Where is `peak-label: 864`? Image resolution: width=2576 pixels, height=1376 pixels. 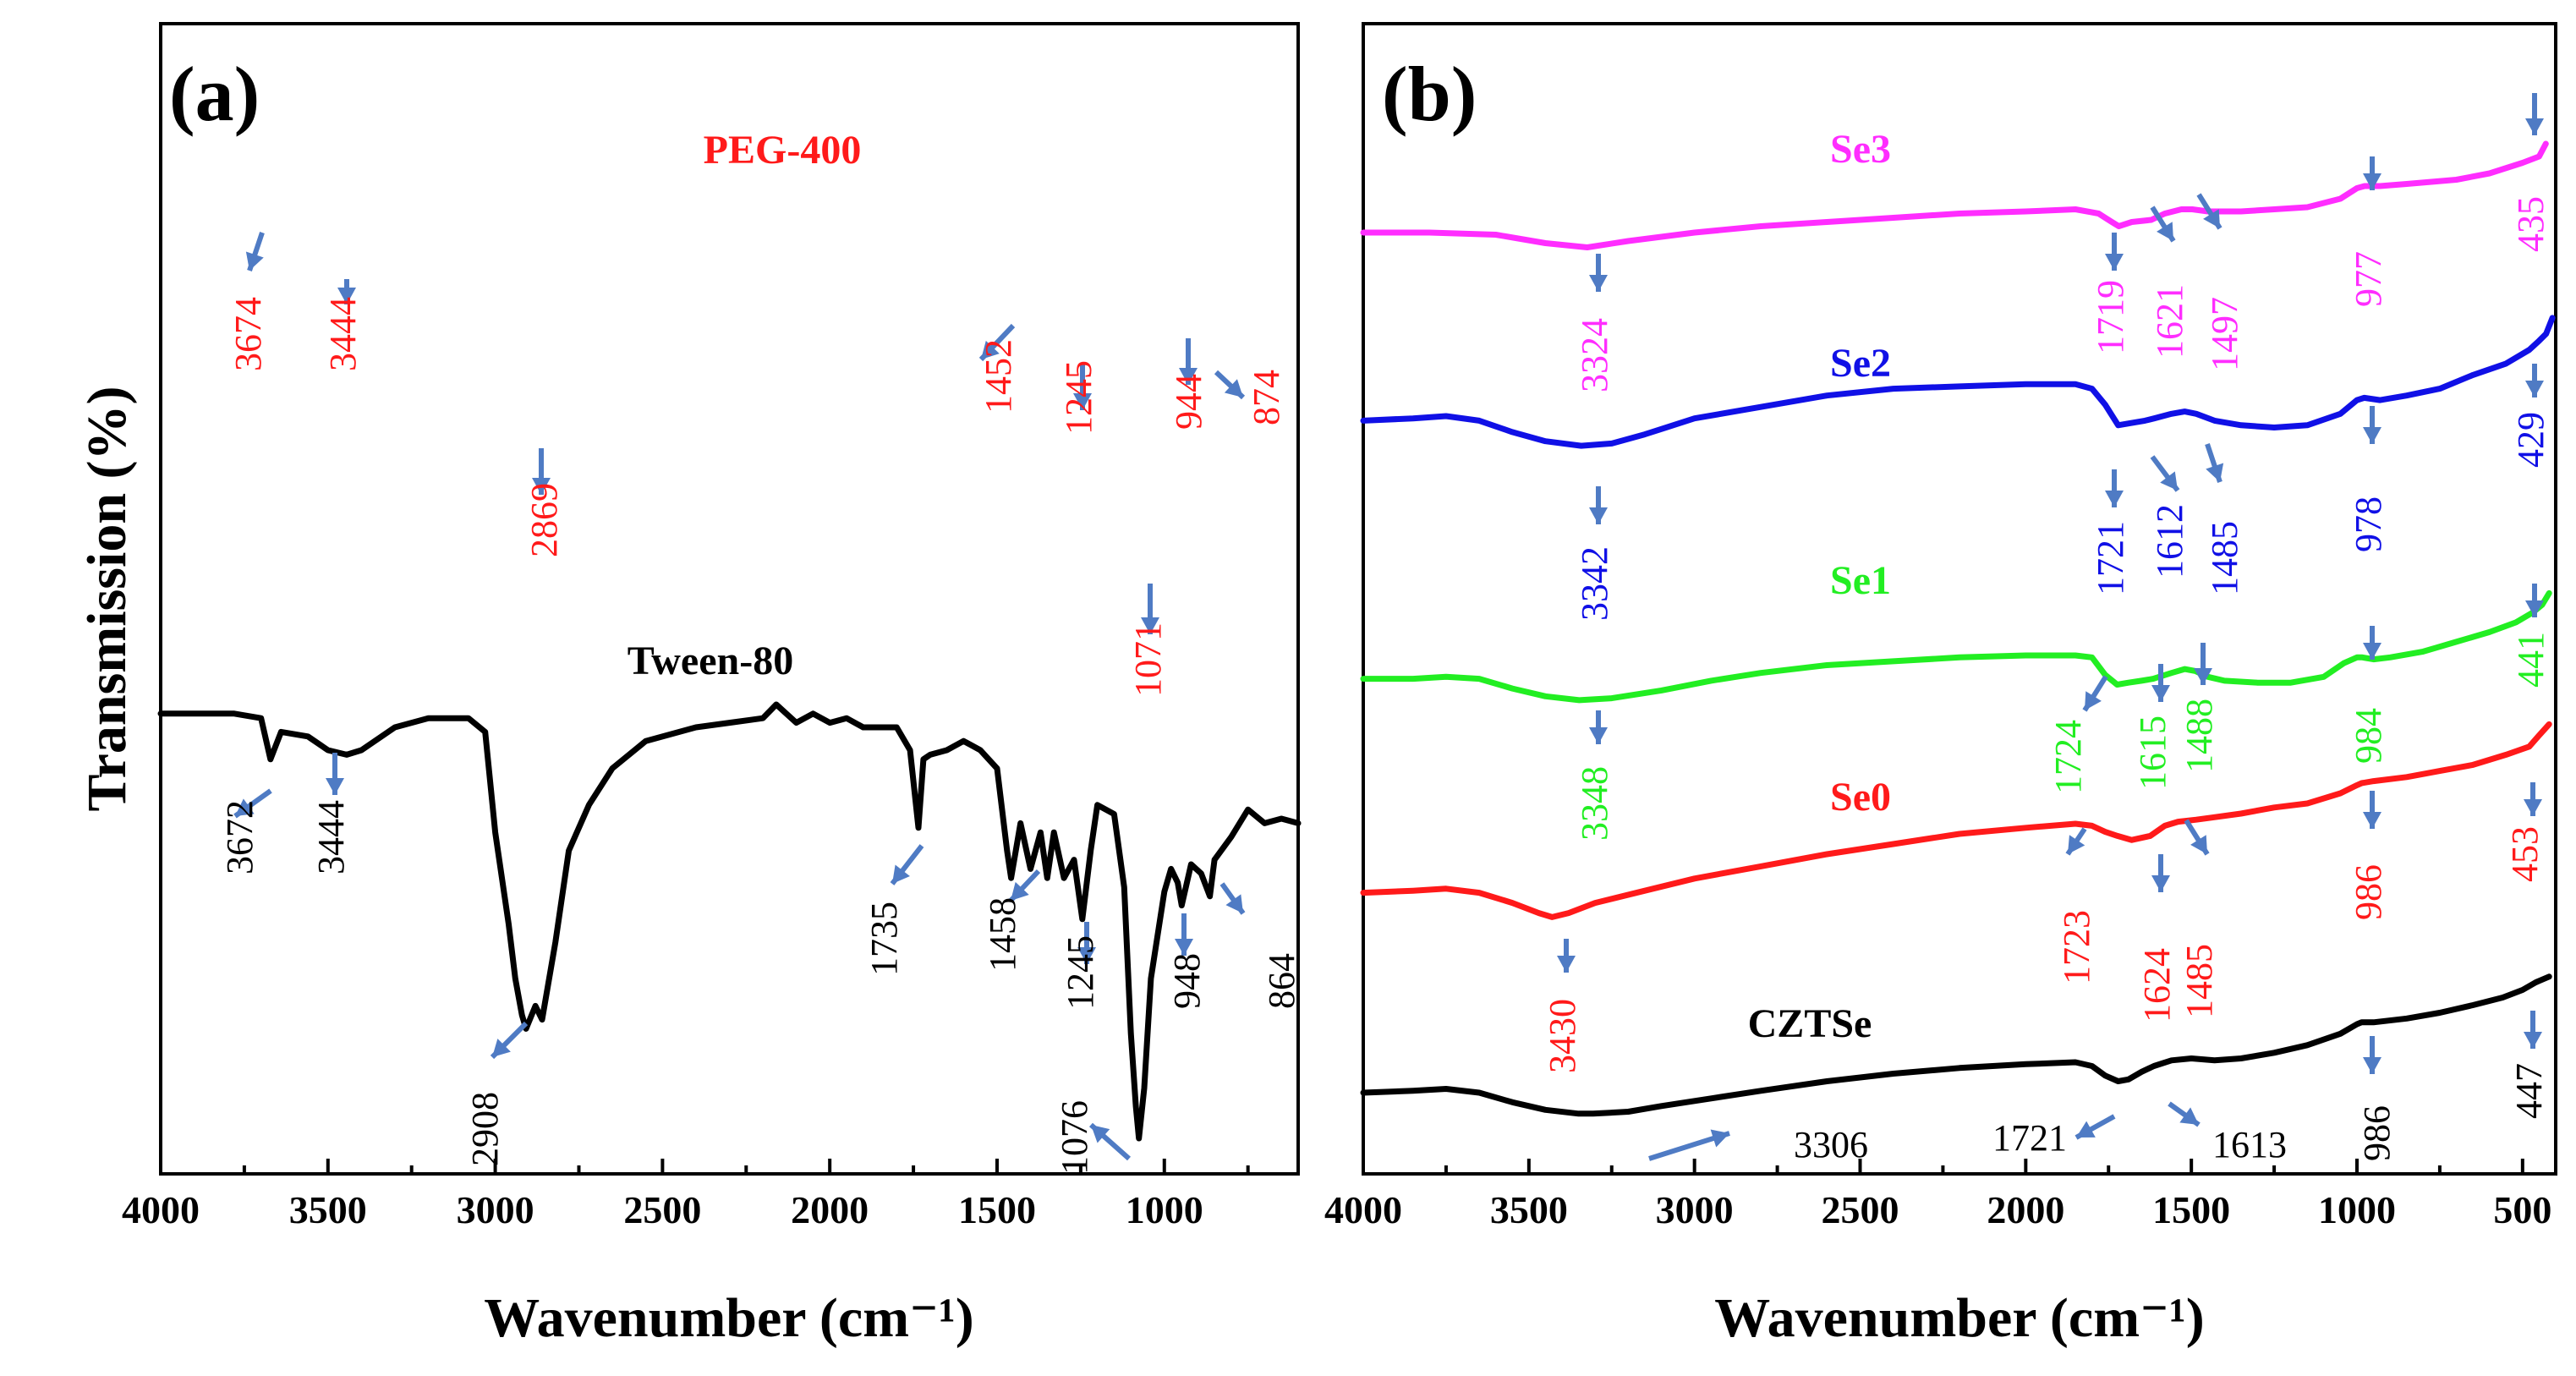 peak-label: 864 is located at coordinates (1281, 981).